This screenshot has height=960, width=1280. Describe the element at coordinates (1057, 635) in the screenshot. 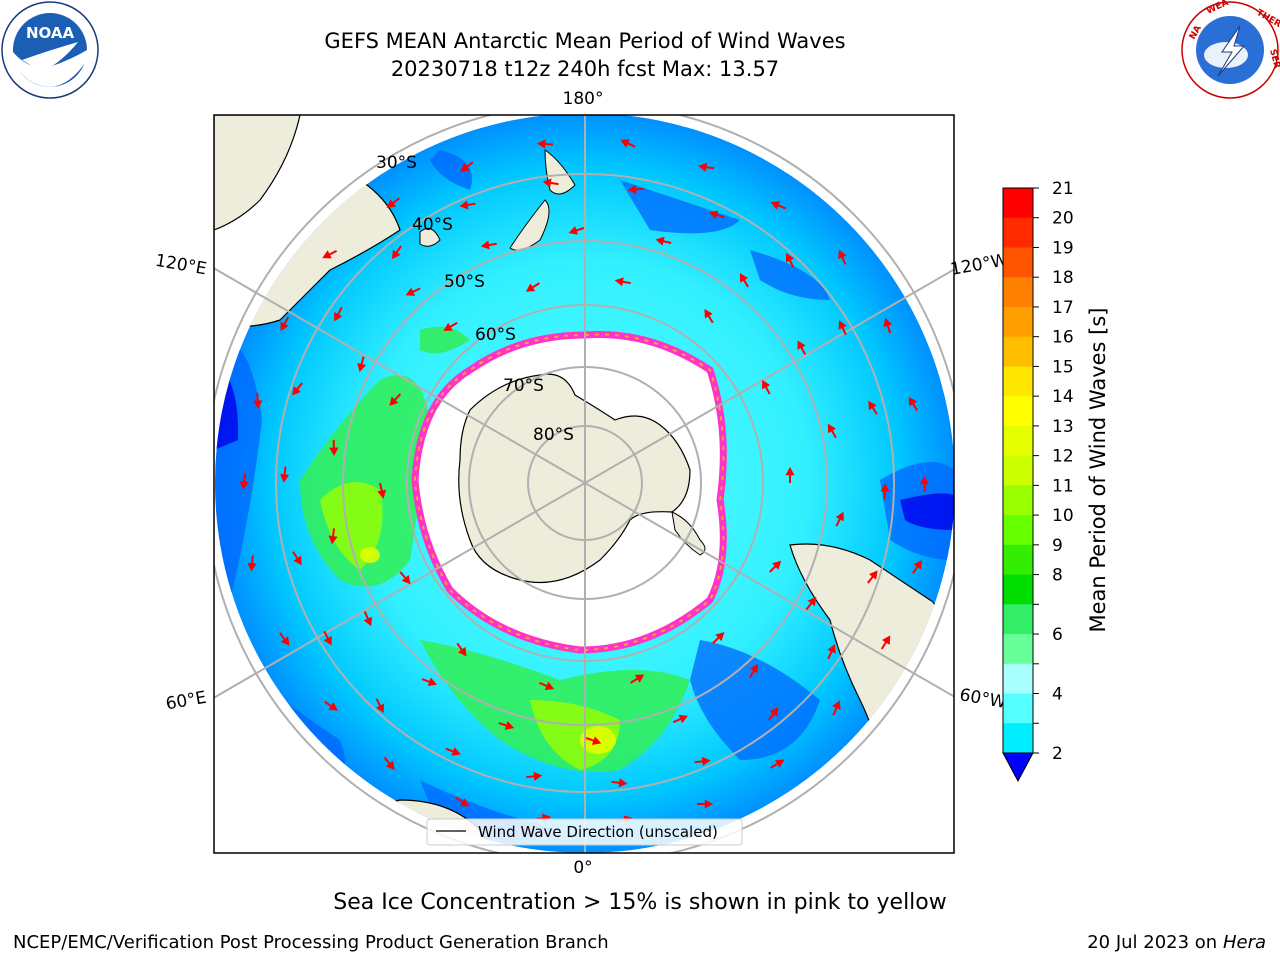

I see `colorbar-tick-label: 6` at that location.